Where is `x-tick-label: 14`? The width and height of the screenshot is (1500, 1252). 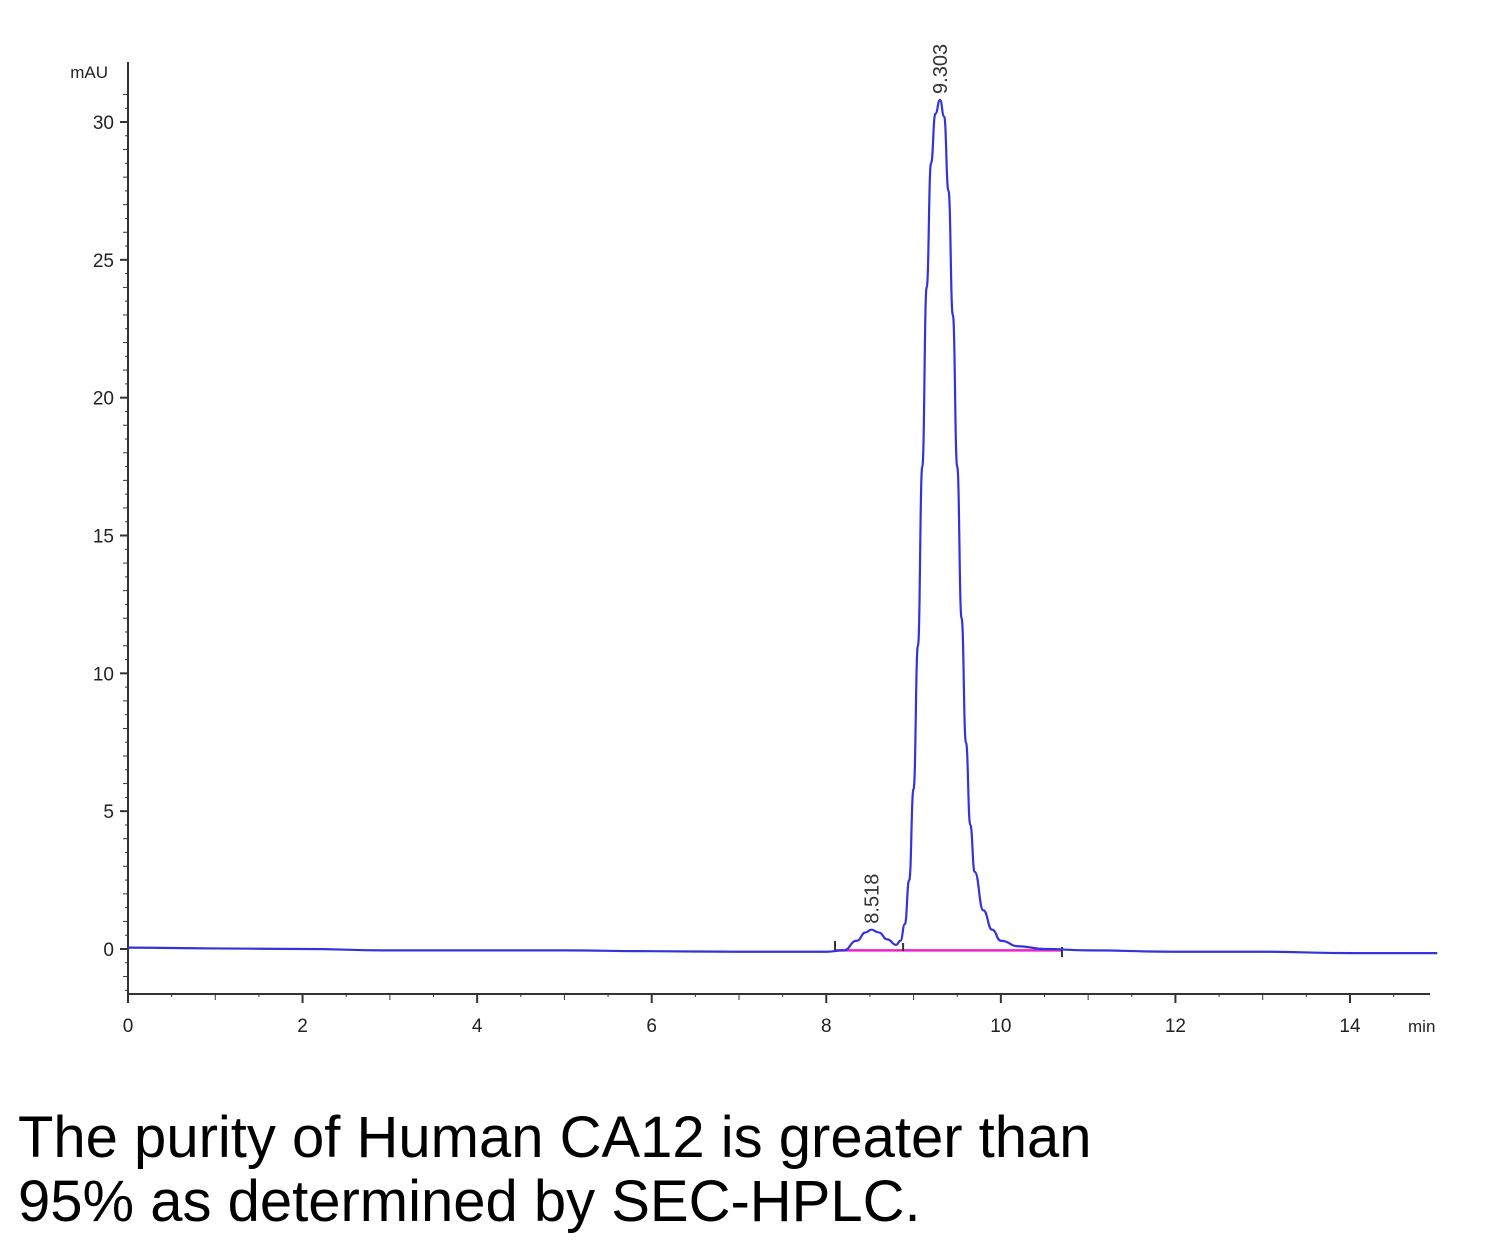 x-tick-label: 14 is located at coordinates (1350, 1026).